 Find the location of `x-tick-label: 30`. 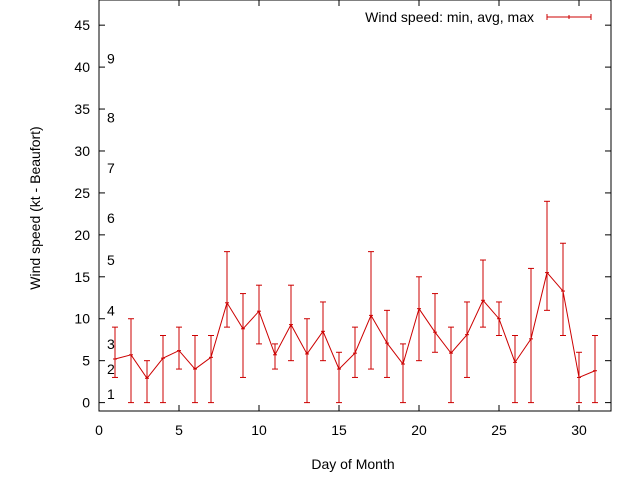

x-tick-label: 30 is located at coordinates (579, 430).